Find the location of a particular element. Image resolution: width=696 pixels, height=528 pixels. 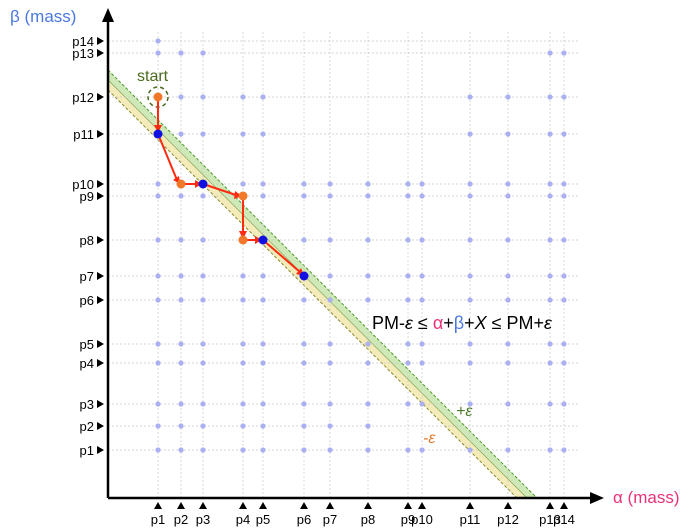

x-tick-label: p7 is located at coordinates (330, 519).